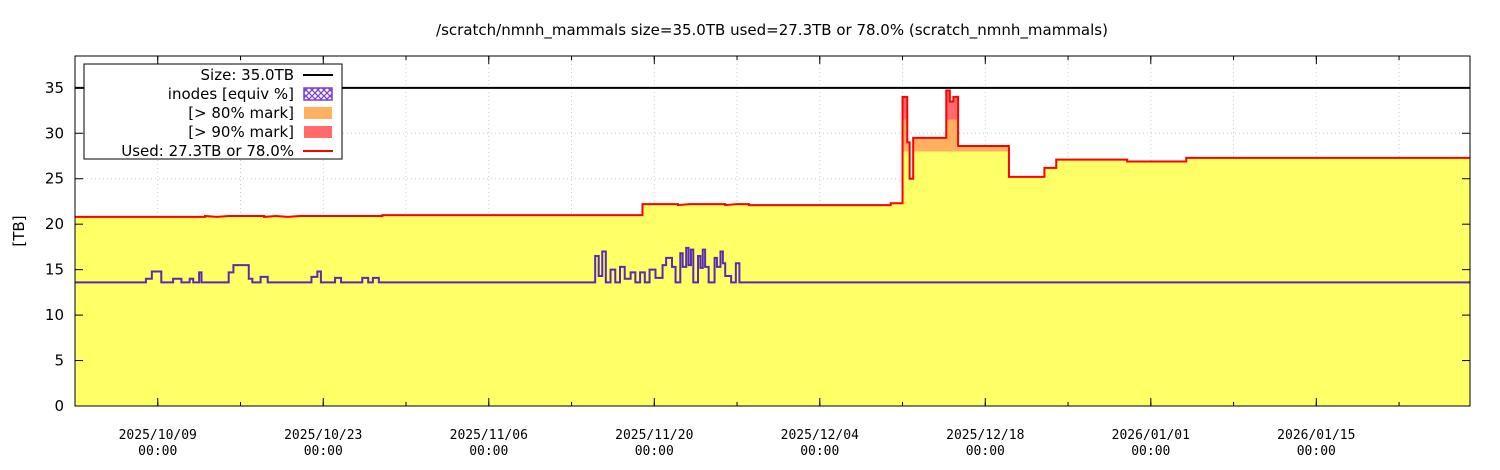 The image size is (1500, 470). What do you see at coordinates (54, 179) in the screenshot?
I see `y-tick-label: 25` at bounding box center [54, 179].